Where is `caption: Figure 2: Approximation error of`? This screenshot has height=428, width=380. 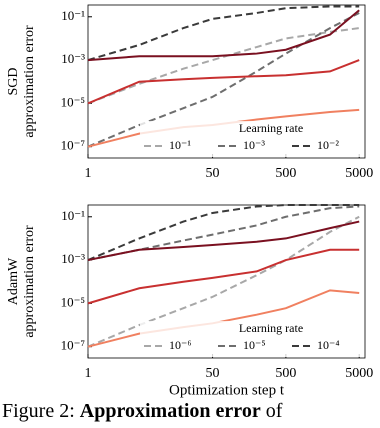
caption: Figure 2: Approximation error of is located at coordinates (142, 411).